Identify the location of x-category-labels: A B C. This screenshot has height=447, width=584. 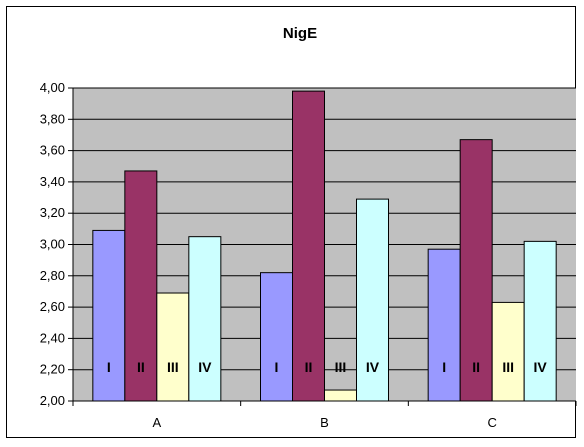
(324, 422).